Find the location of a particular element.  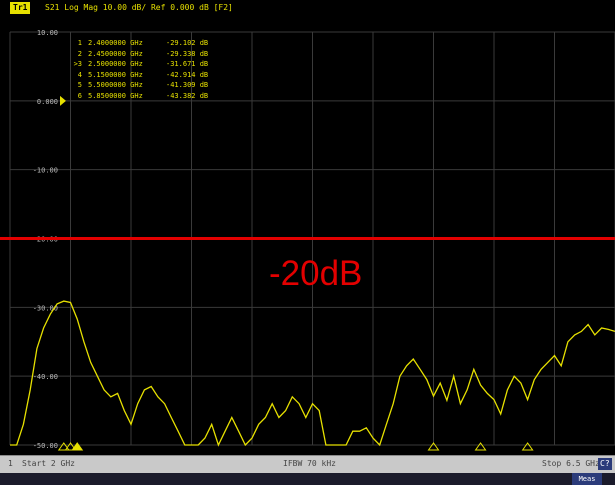

y-tick-label: -50.00 is located at coordinates (45, 446).